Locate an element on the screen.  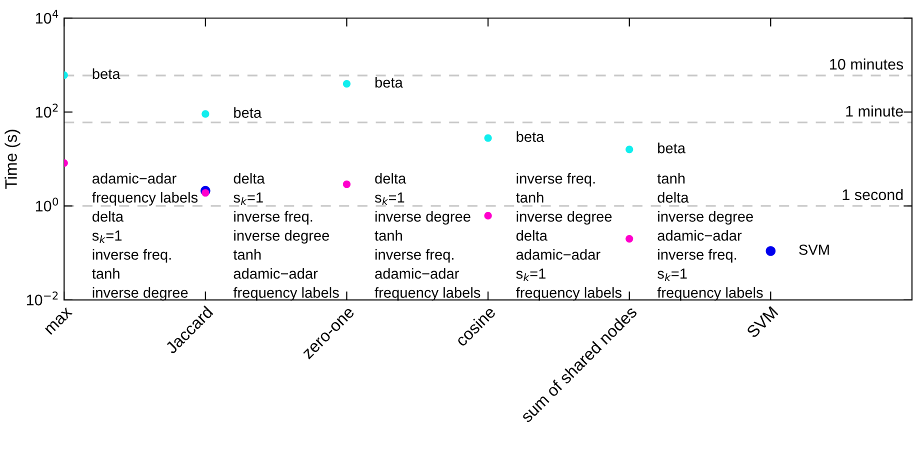
x-tick-label: max is located at coordinates (58, 321).